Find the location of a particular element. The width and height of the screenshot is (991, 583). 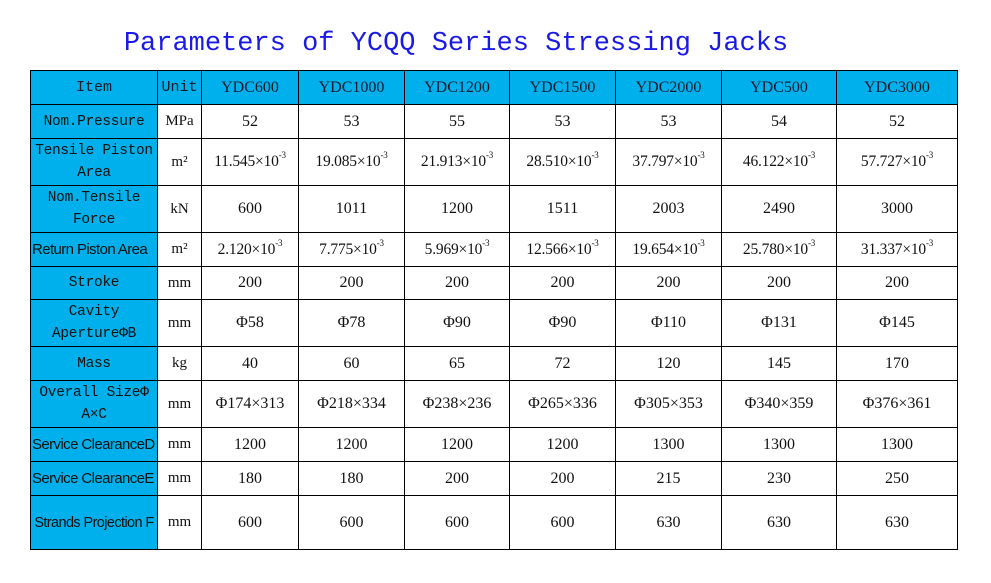

row-label: Cavity ApertureΦB is located at coordinates (94, 323).